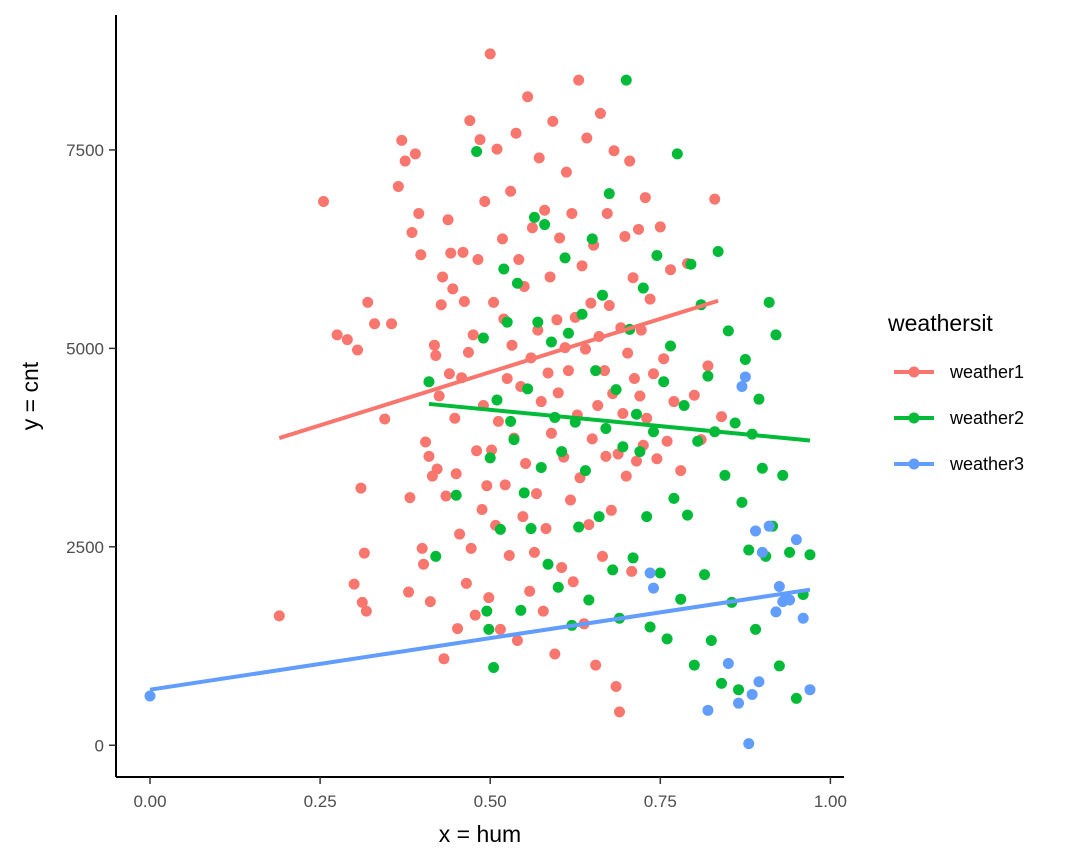 The image size is (1075, 864). I want to click on weather2-trend-line, so click(619, 422).